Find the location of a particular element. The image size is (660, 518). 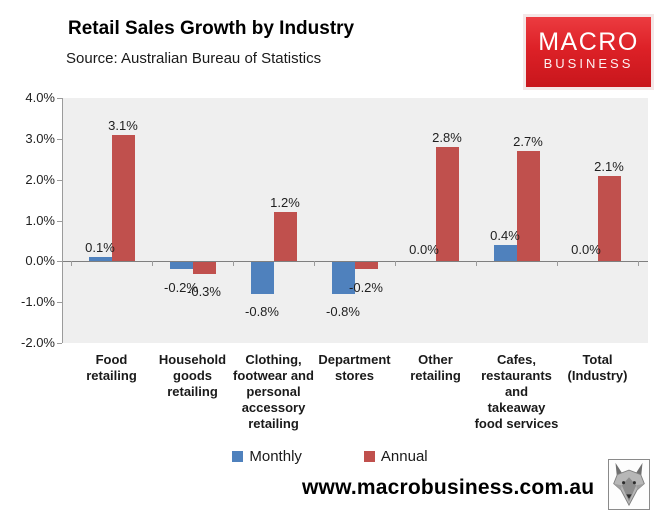

annual-swatch-icon is located at coordinates (369, 456).